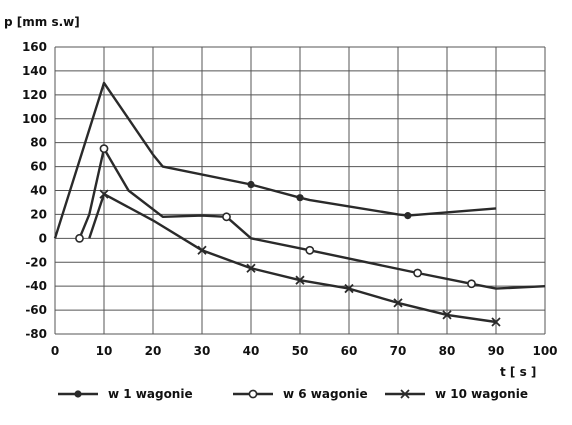 The height and width of the screenshot is (425, 572). I want to click on x-tick-label: 80, so click(447, 351).